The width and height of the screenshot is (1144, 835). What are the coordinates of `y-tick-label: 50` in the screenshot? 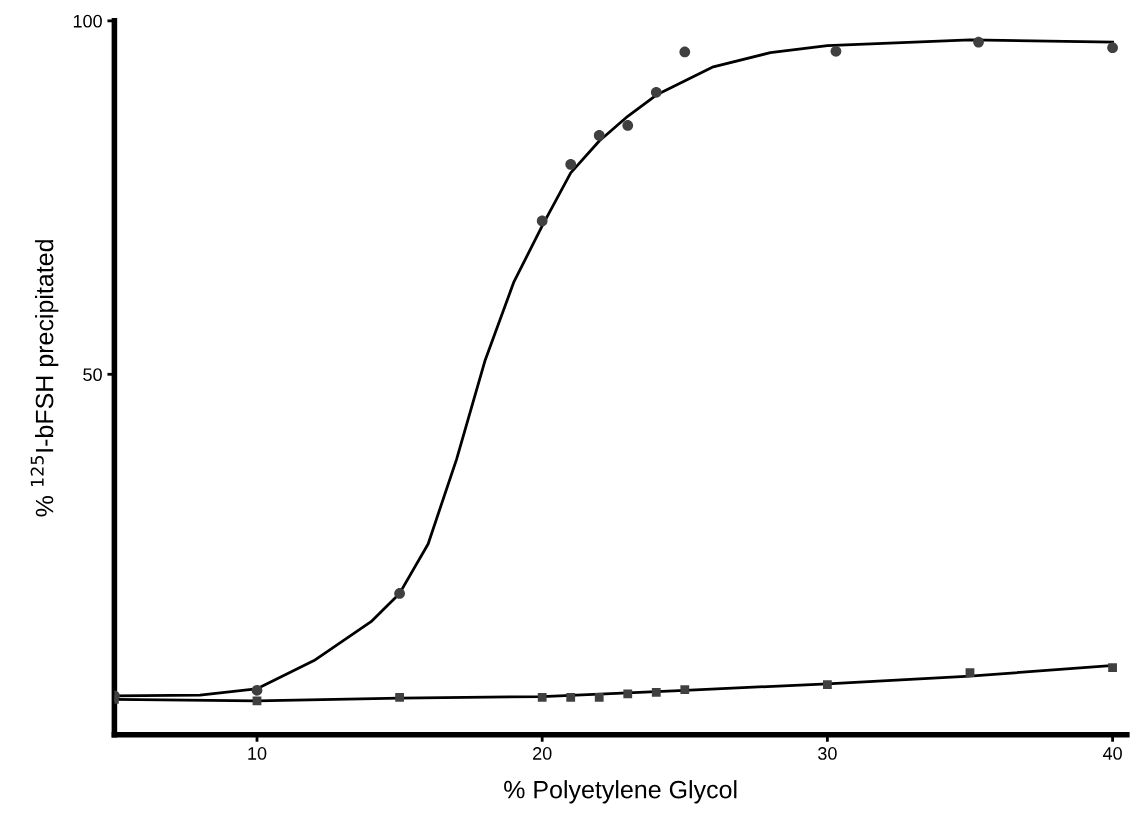 It's located at (92, 375).